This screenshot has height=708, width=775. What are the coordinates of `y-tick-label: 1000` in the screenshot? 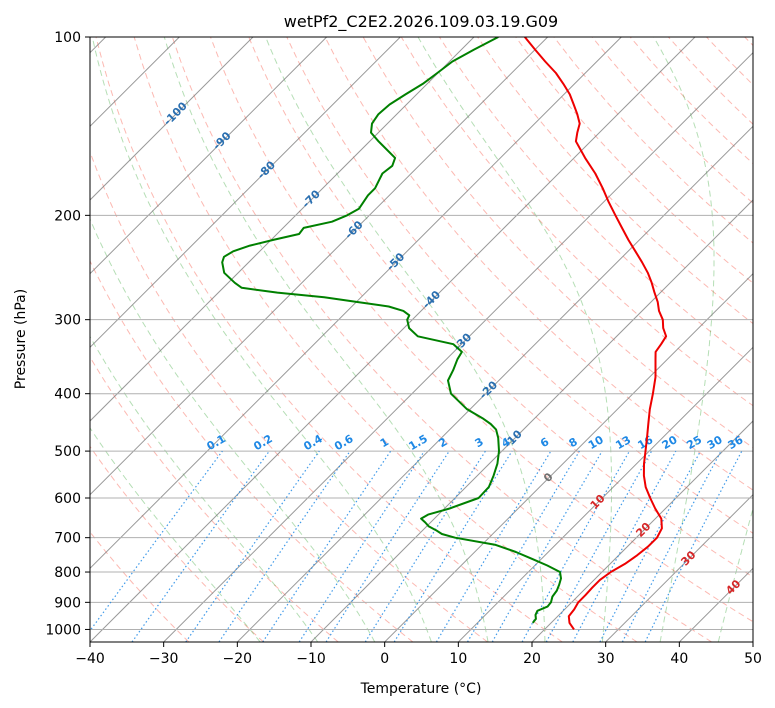 It's located at (63, 630).